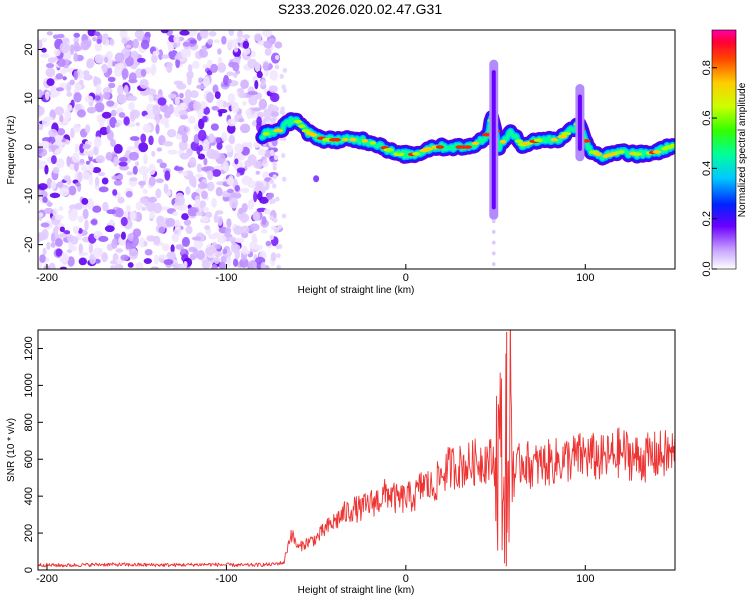 Image resolution: width=750 pixels, height=600 pixels. I want to click on snr-x-tick-label: -200, so click(47, 579).